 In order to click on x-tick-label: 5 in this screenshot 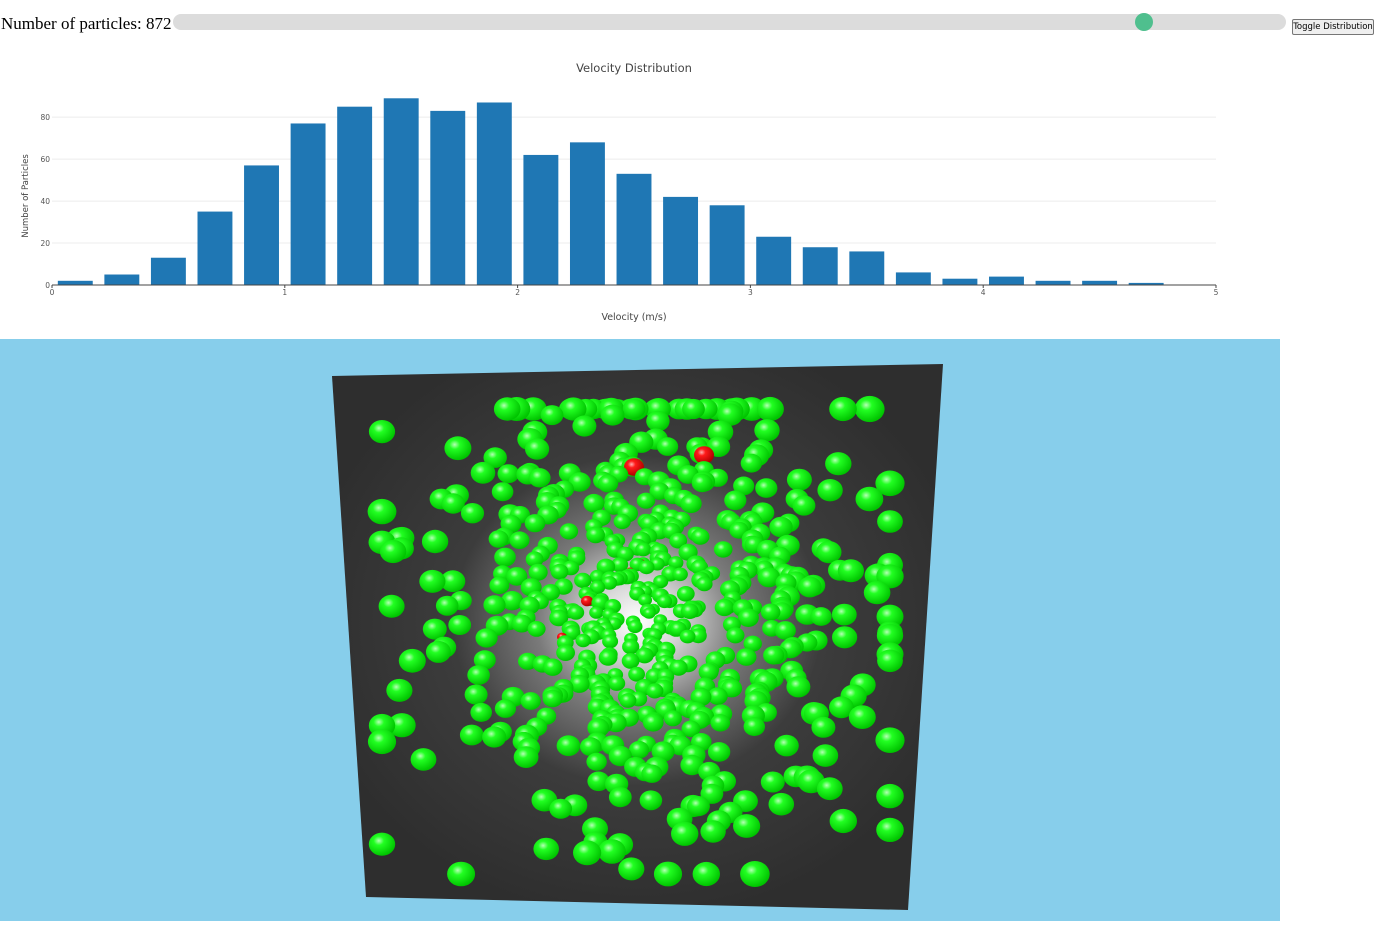, I will do `click(1216, 292)`.